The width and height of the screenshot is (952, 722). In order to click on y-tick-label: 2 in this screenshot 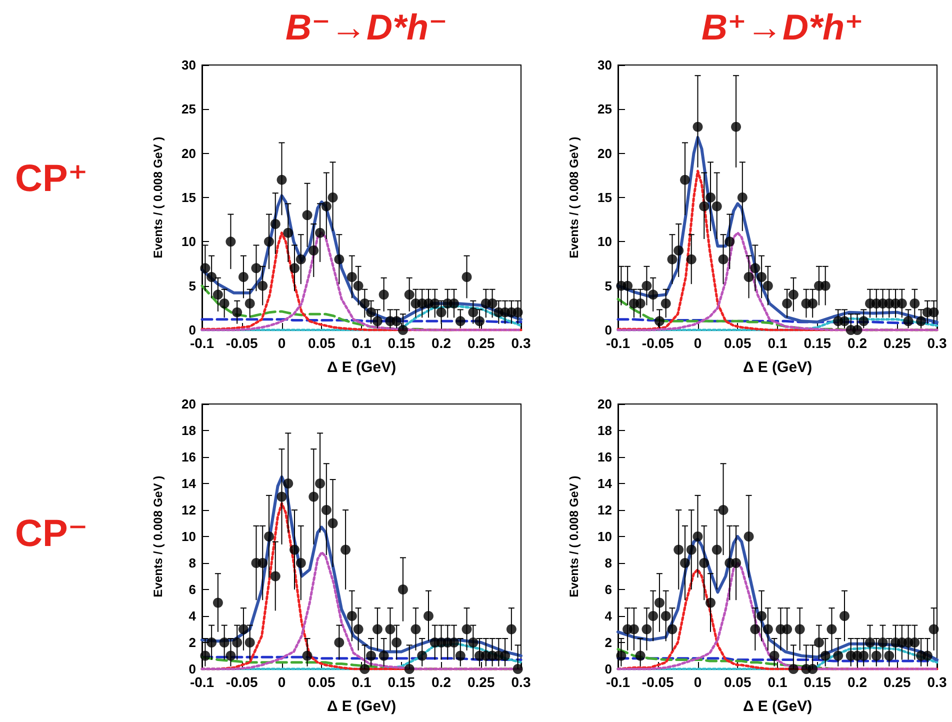, I will do `click(192, 642)`.